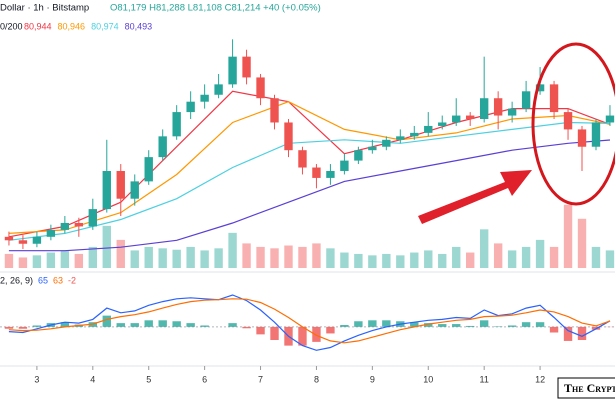 The width and height of the screenshot is (615, 410). I want to click on macd-legend-value: 65, so click(43, 280).